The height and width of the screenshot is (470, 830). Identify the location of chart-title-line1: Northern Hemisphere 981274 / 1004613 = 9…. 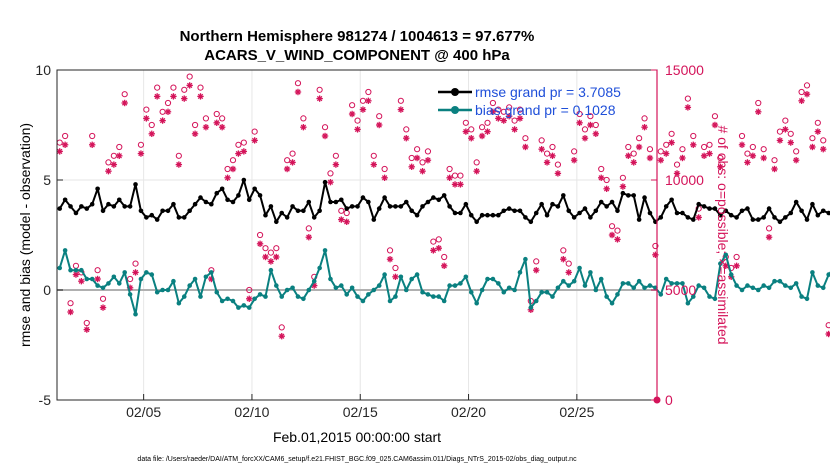
(357, 36).